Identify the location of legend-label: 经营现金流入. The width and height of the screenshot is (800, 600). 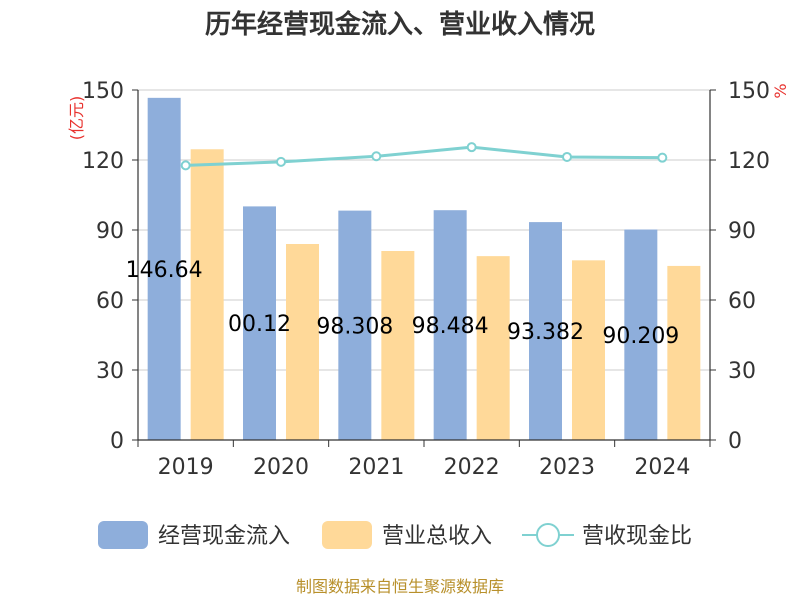
(224, 536).